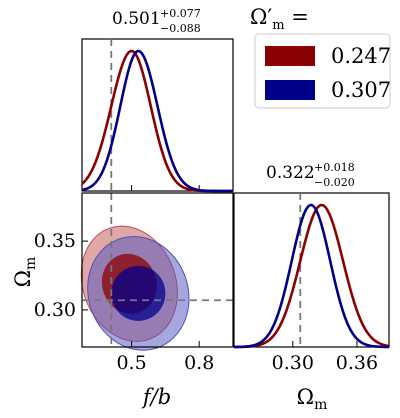  I want to click on om-summary-minus: −0.020, so click(334, 182).